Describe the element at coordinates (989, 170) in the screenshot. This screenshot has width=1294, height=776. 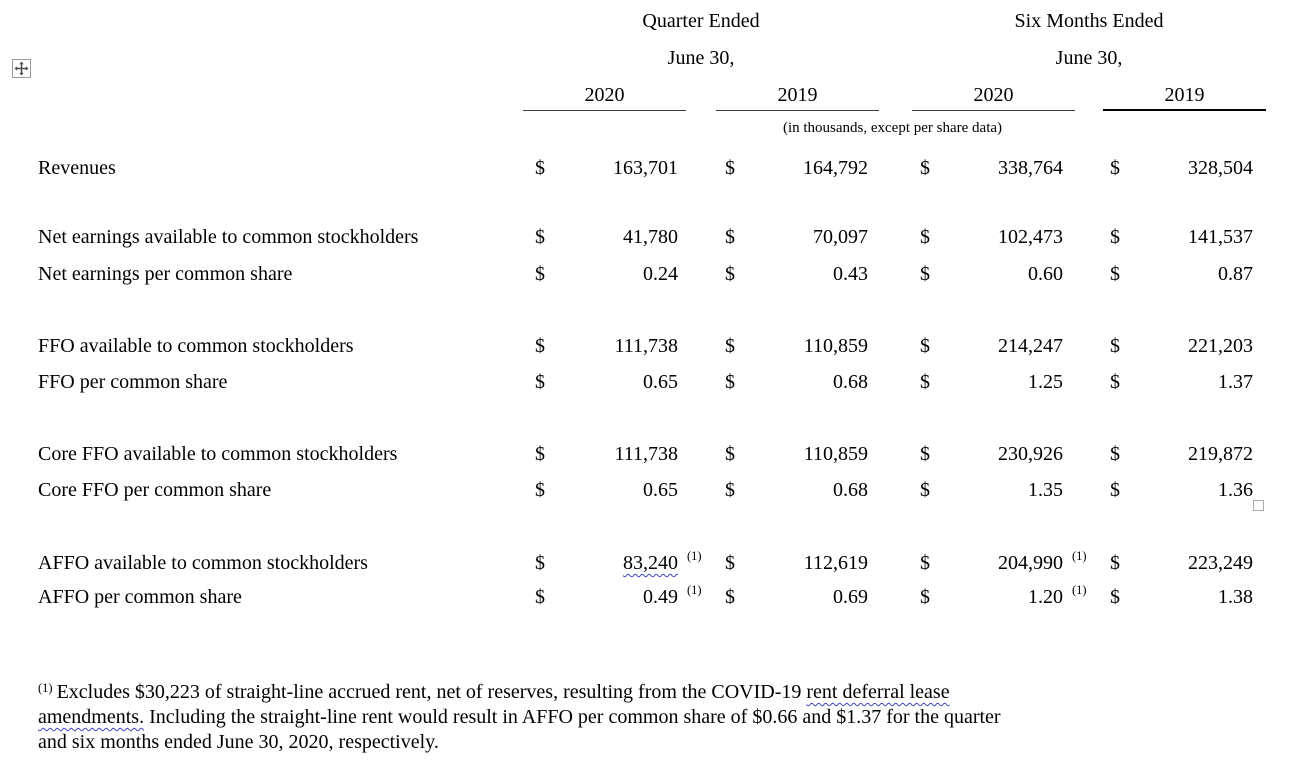
I see `cell: $338,764` at that location.